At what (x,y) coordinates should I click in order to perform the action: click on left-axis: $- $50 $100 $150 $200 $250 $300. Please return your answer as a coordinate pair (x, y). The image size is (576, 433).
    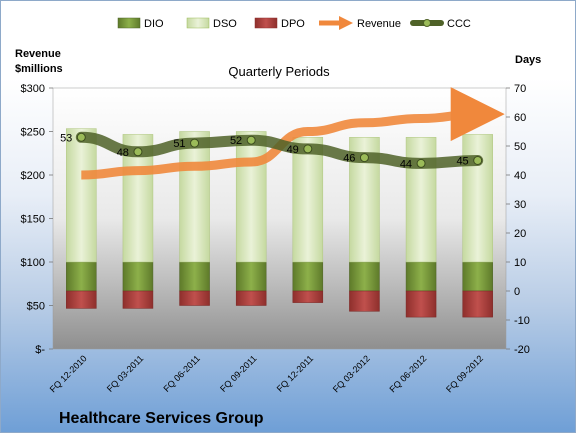
    Looking at the image, I should click on (37, 219).